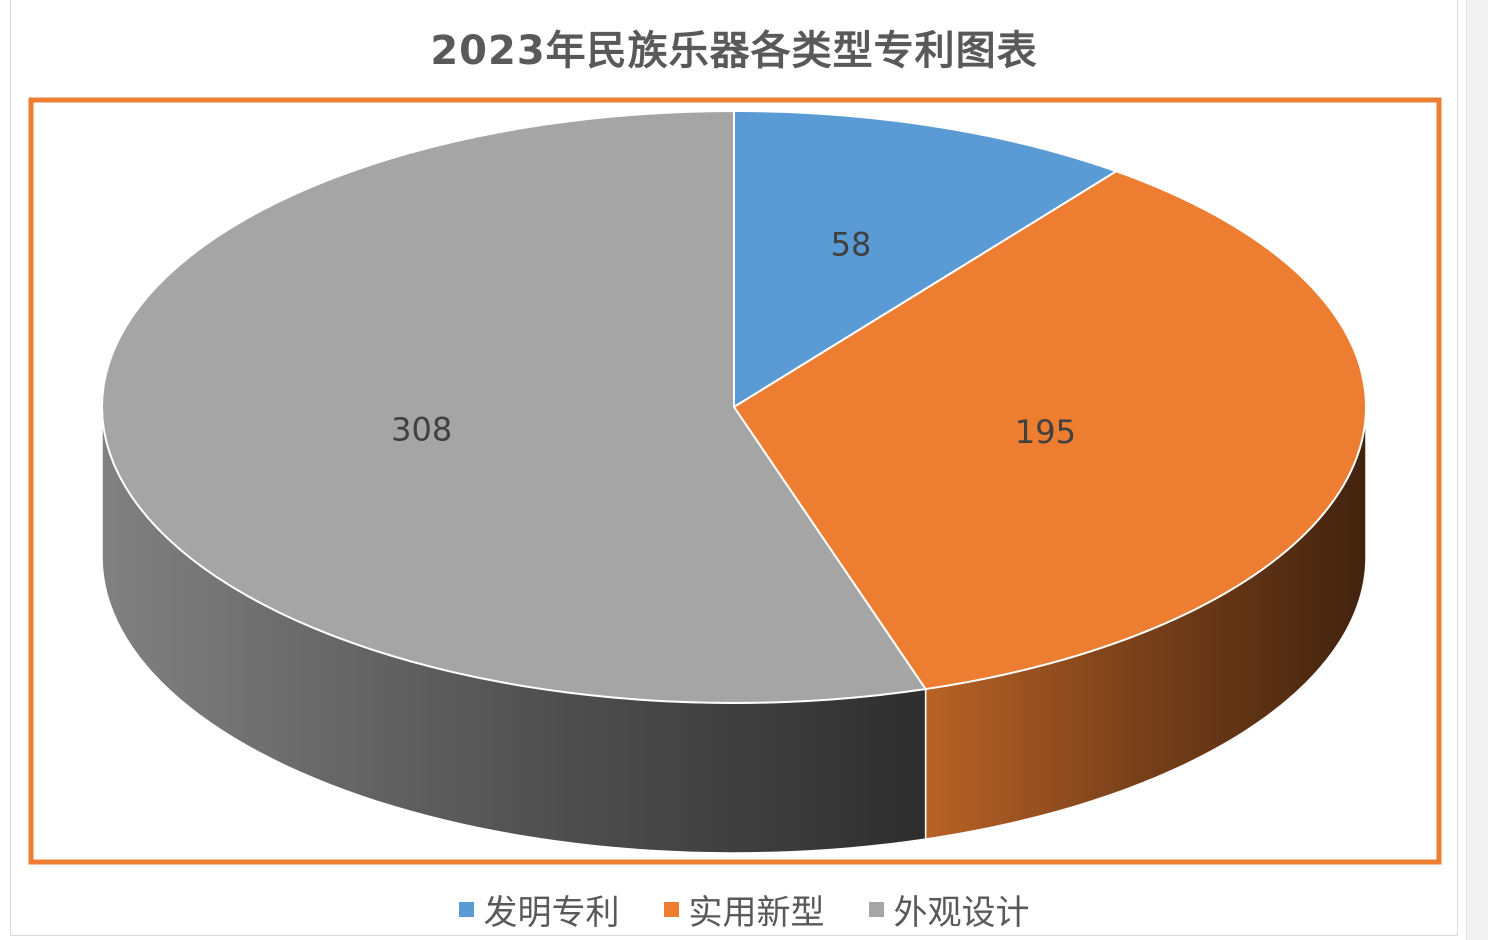  I want to click on legend: 发明专利 实用新型 外观设计, so click(744, 909).